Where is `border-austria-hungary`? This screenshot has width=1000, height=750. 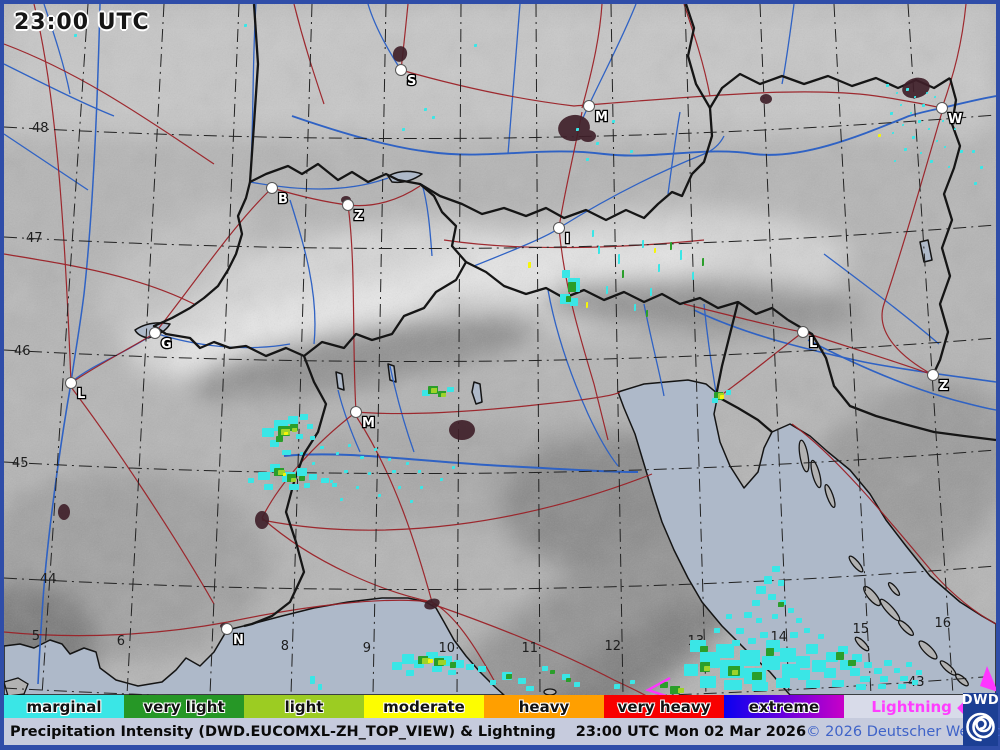 border-austria-hungary is located at coordinates (946, 226).